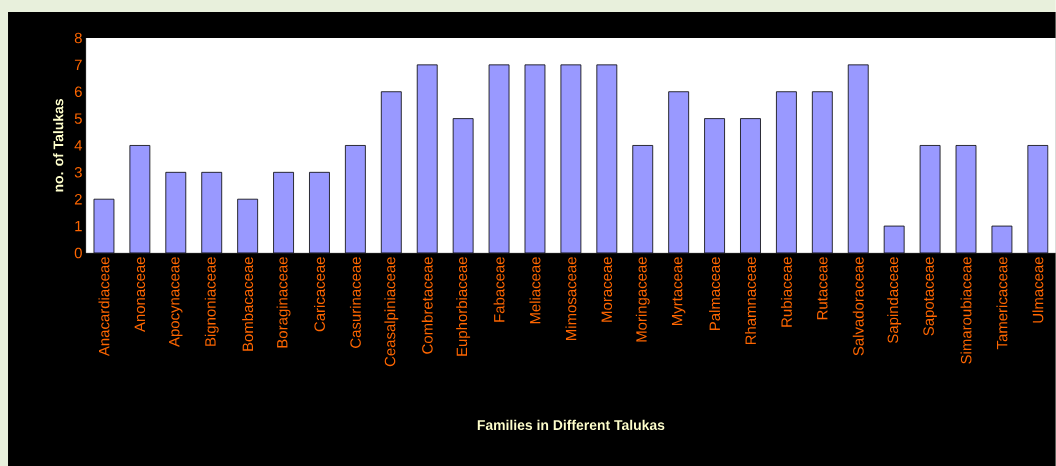 The image size is (1056, 466). I want to click on x-tick-label: Salvadoraceae, so click(858, 306).